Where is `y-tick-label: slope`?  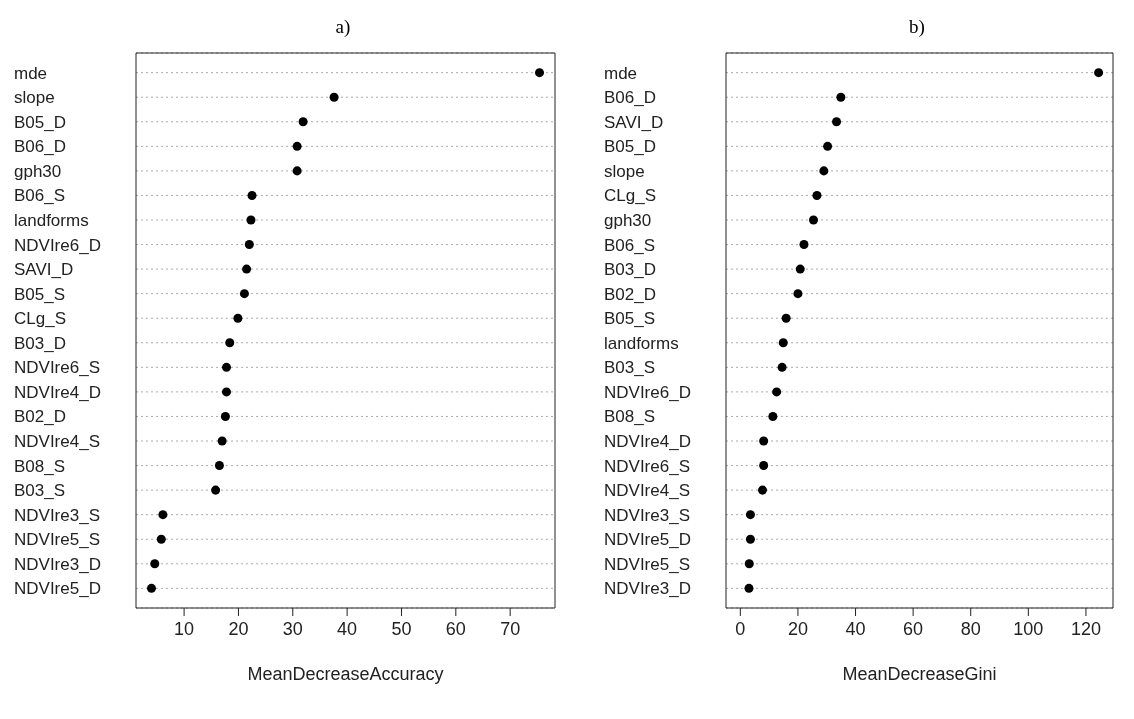
y-tick-label: slope is located at coordinates (34, 98).